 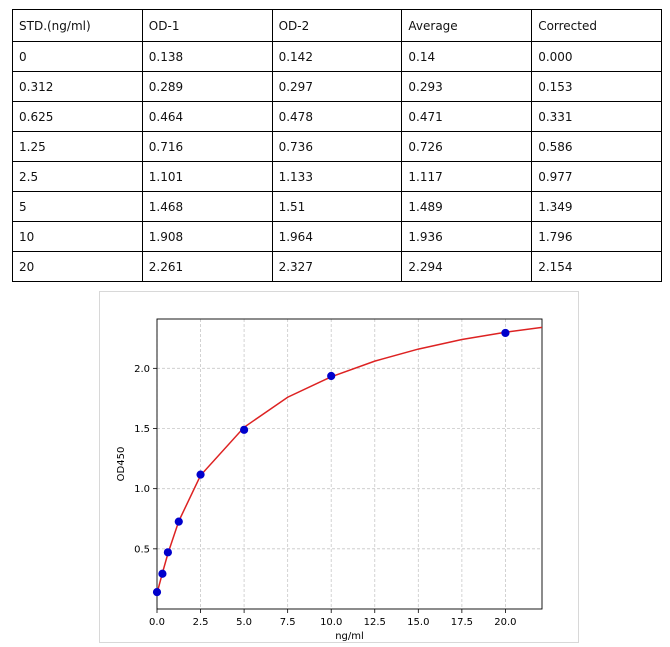 I want to click on table-row: 0.625 0.464 0.478 0.471 0.331, so click(x=337, y=116).